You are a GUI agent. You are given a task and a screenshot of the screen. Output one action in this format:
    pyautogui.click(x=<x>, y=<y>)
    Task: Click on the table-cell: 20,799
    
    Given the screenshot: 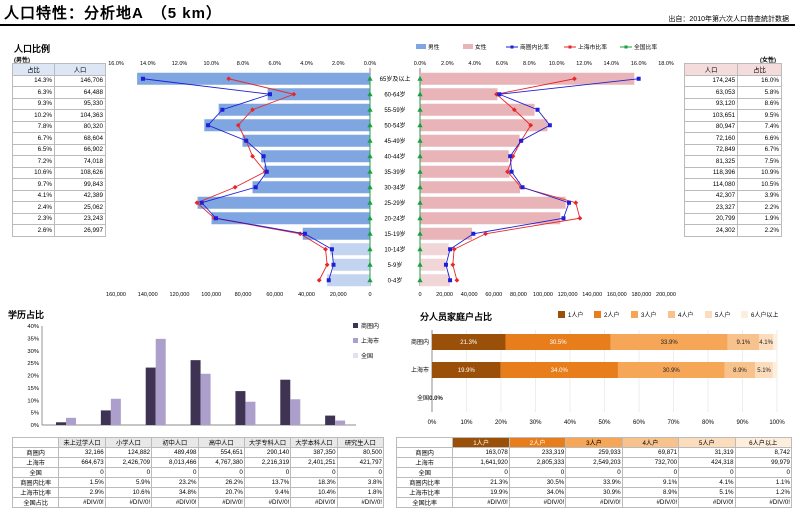 What is the action you would take?
    pyautogui.click(x=711, y=218)
    